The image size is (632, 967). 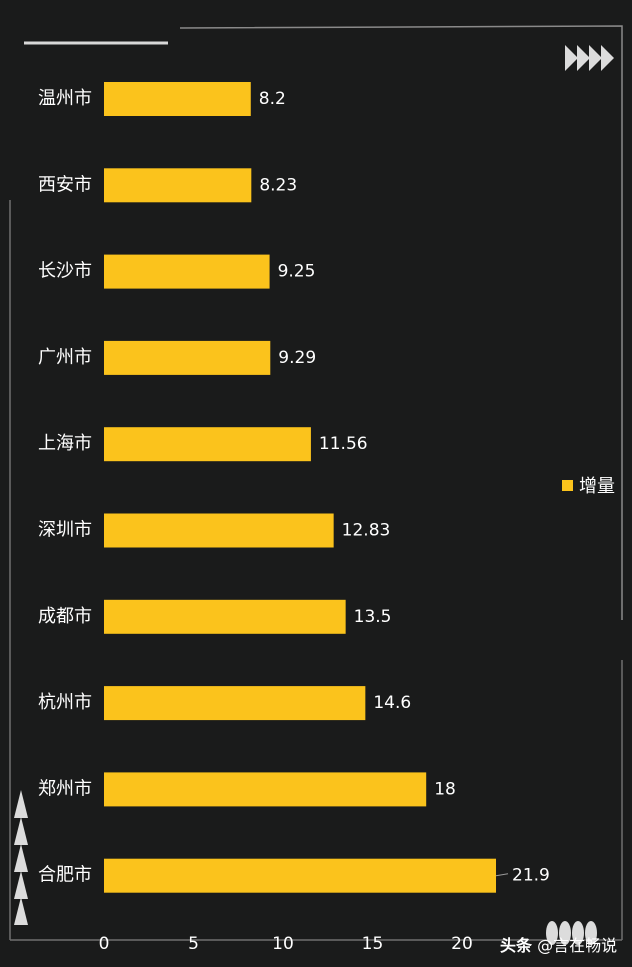 What do you see at coordinates (65, 788) in the screenshot?
I see `category-label: 郑州市` at bounding box center [65, 788].